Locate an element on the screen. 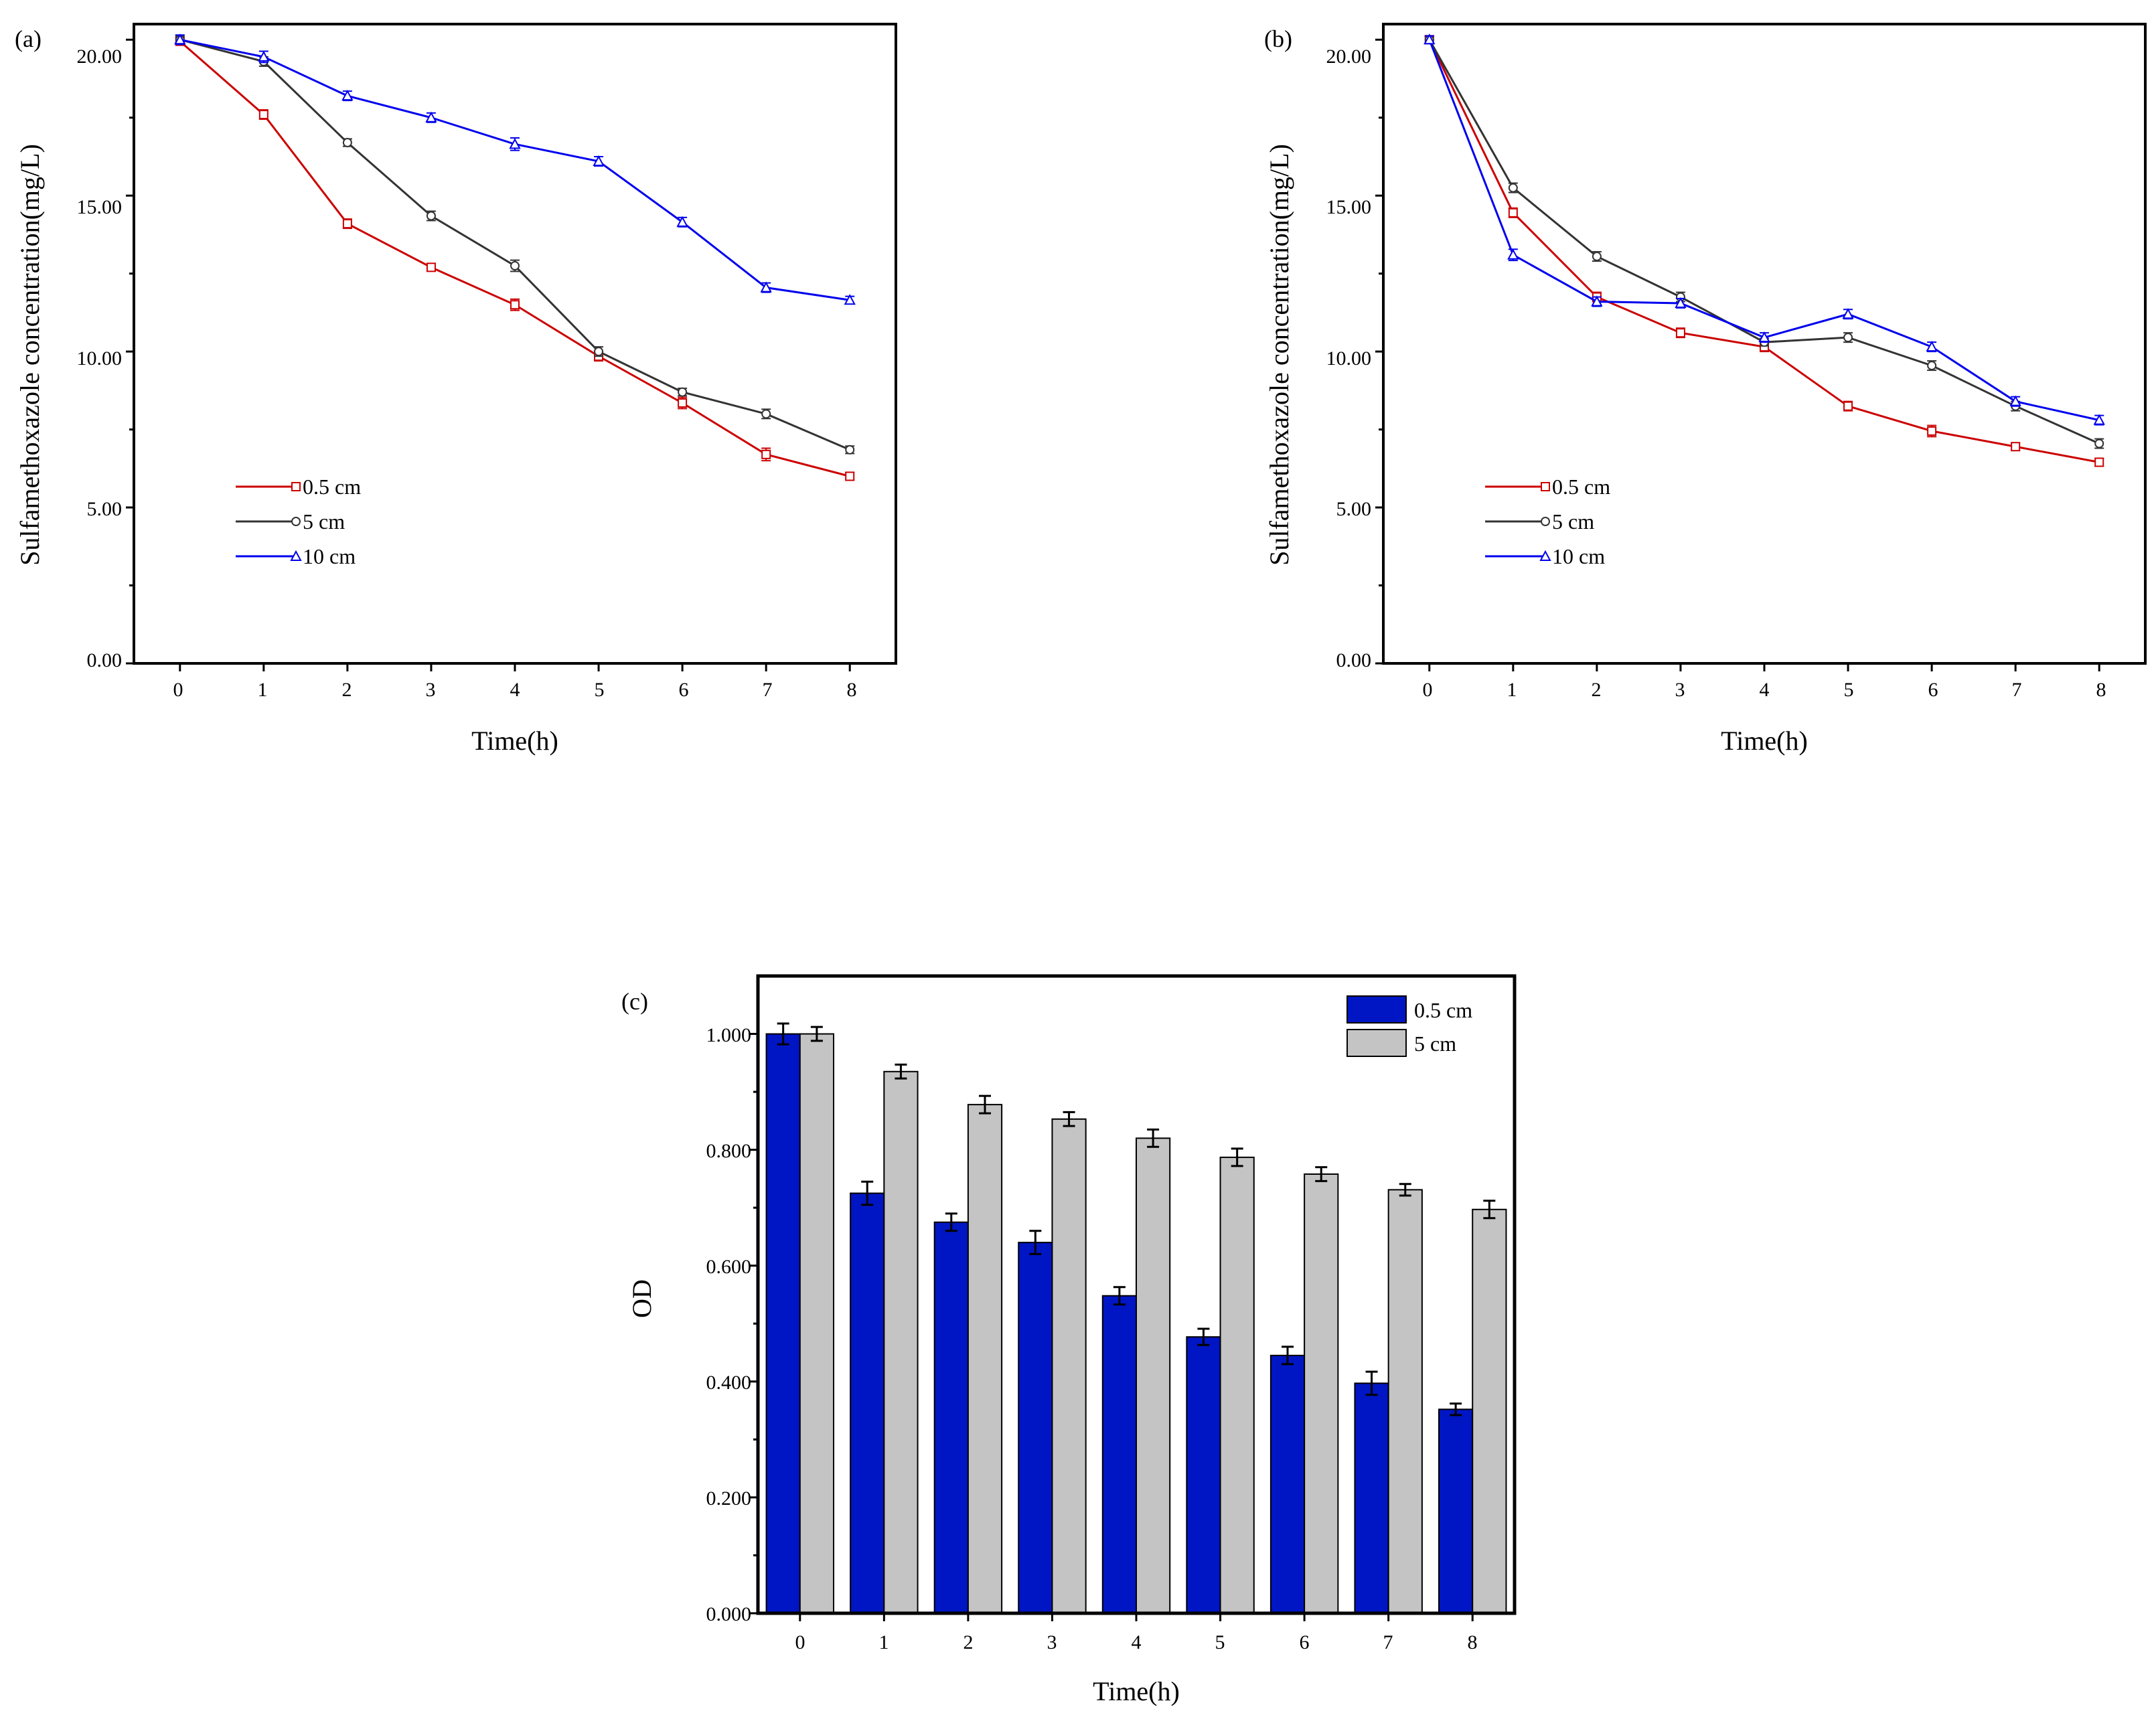 This screenshot has height=1715, width=2156. x-axis-title-c: Time(h) is located at coordinates (1136, 1691).